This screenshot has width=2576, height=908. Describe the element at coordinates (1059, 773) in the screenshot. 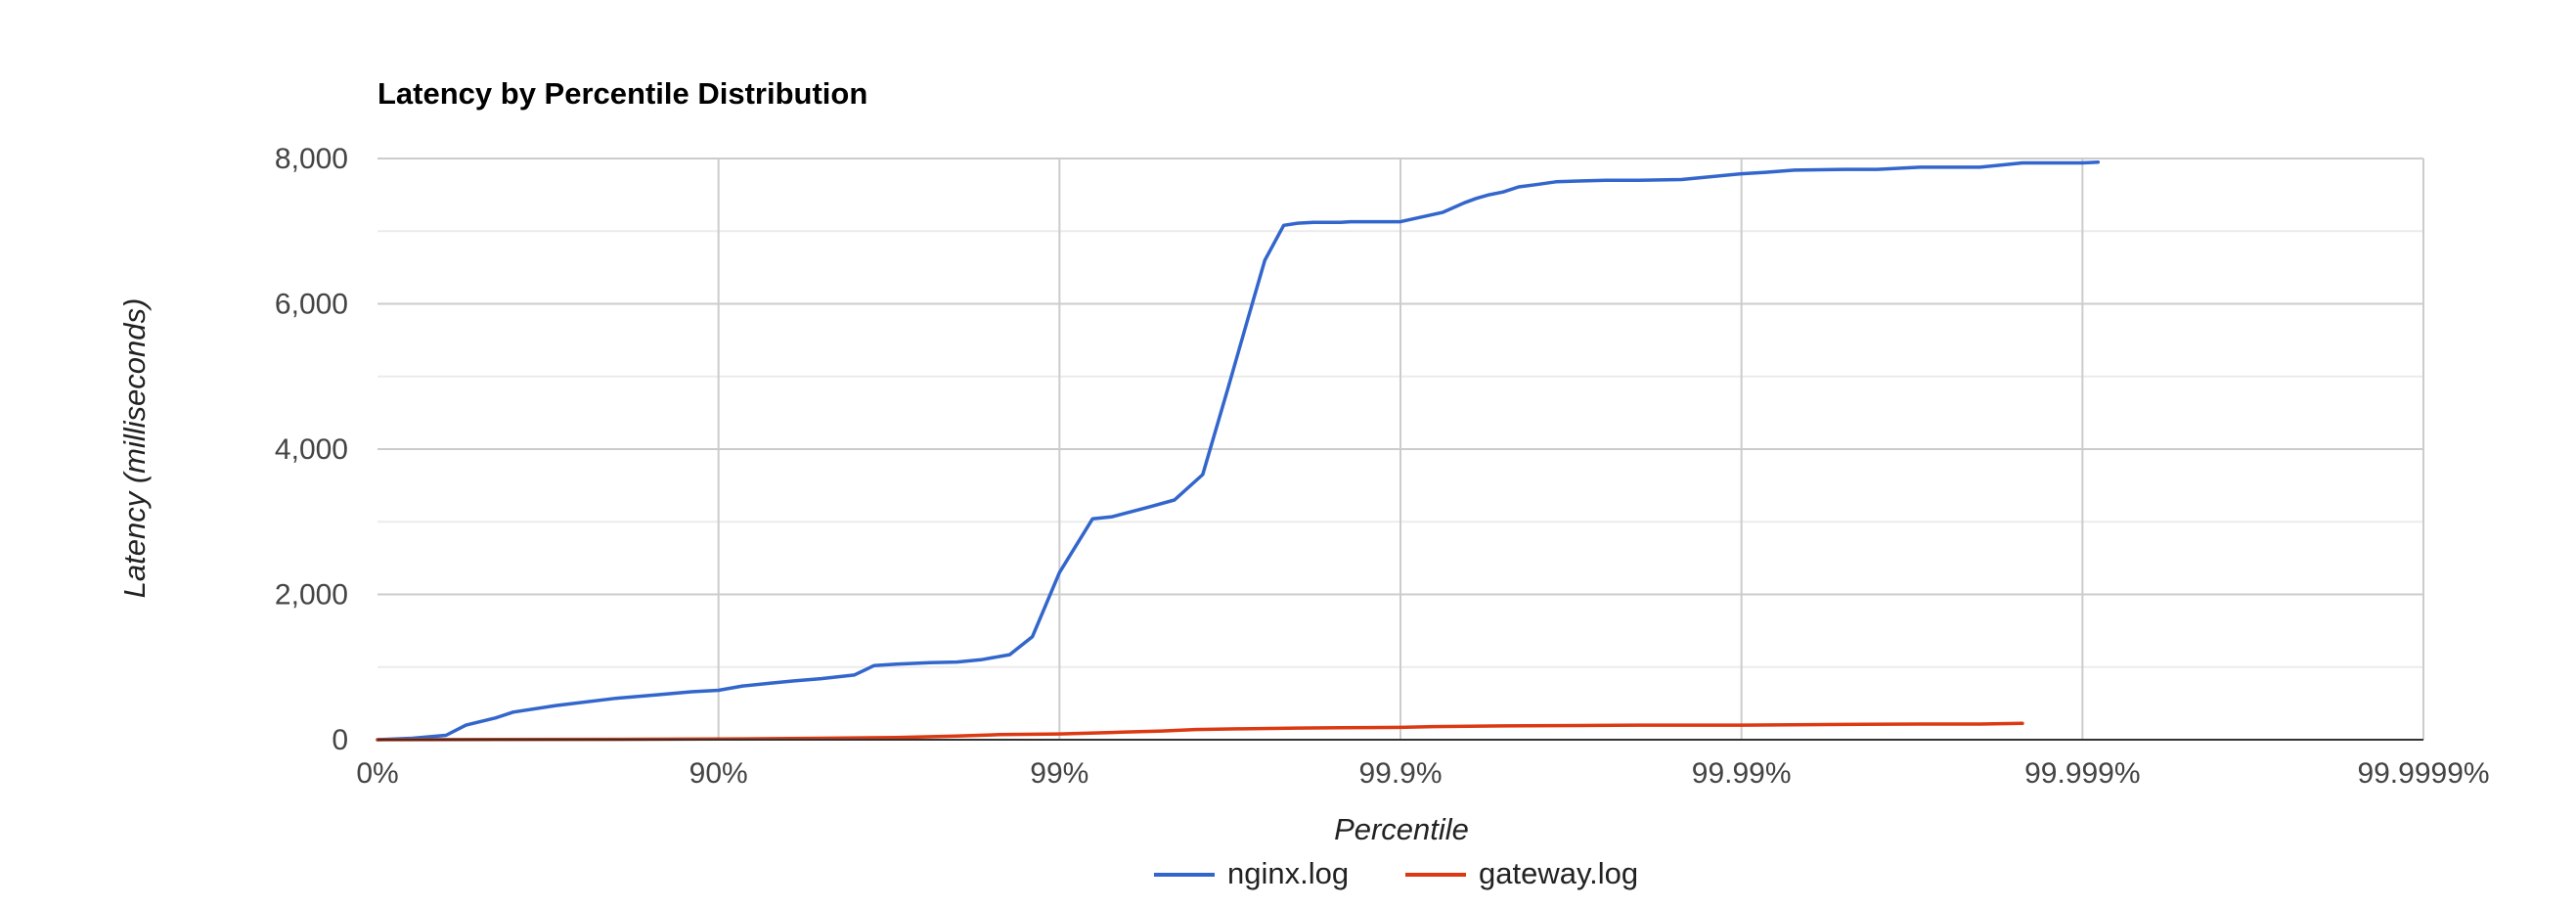

I see `x-tick-label: 99%` at that location.